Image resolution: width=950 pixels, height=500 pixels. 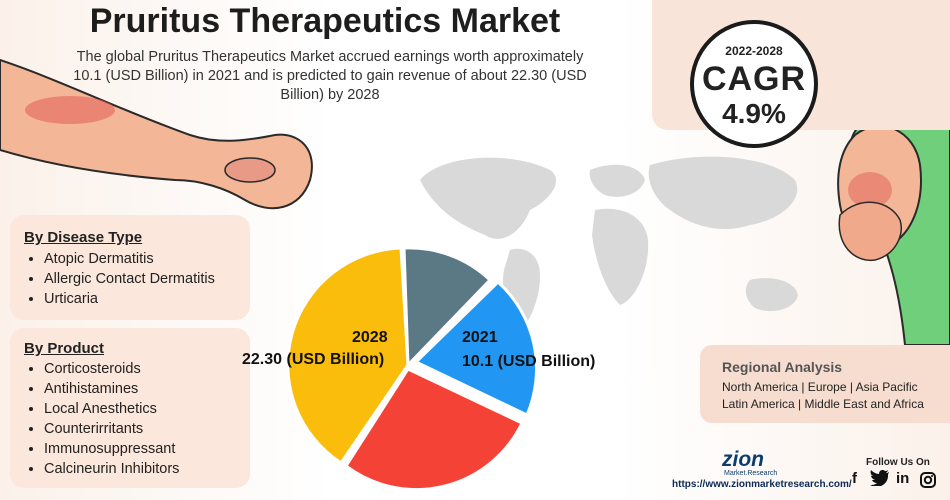 What do you see at coordinates (754, 51) in the screenshot?
I see `cagr-years: 2022-2028` at bounding box center [754, 51].